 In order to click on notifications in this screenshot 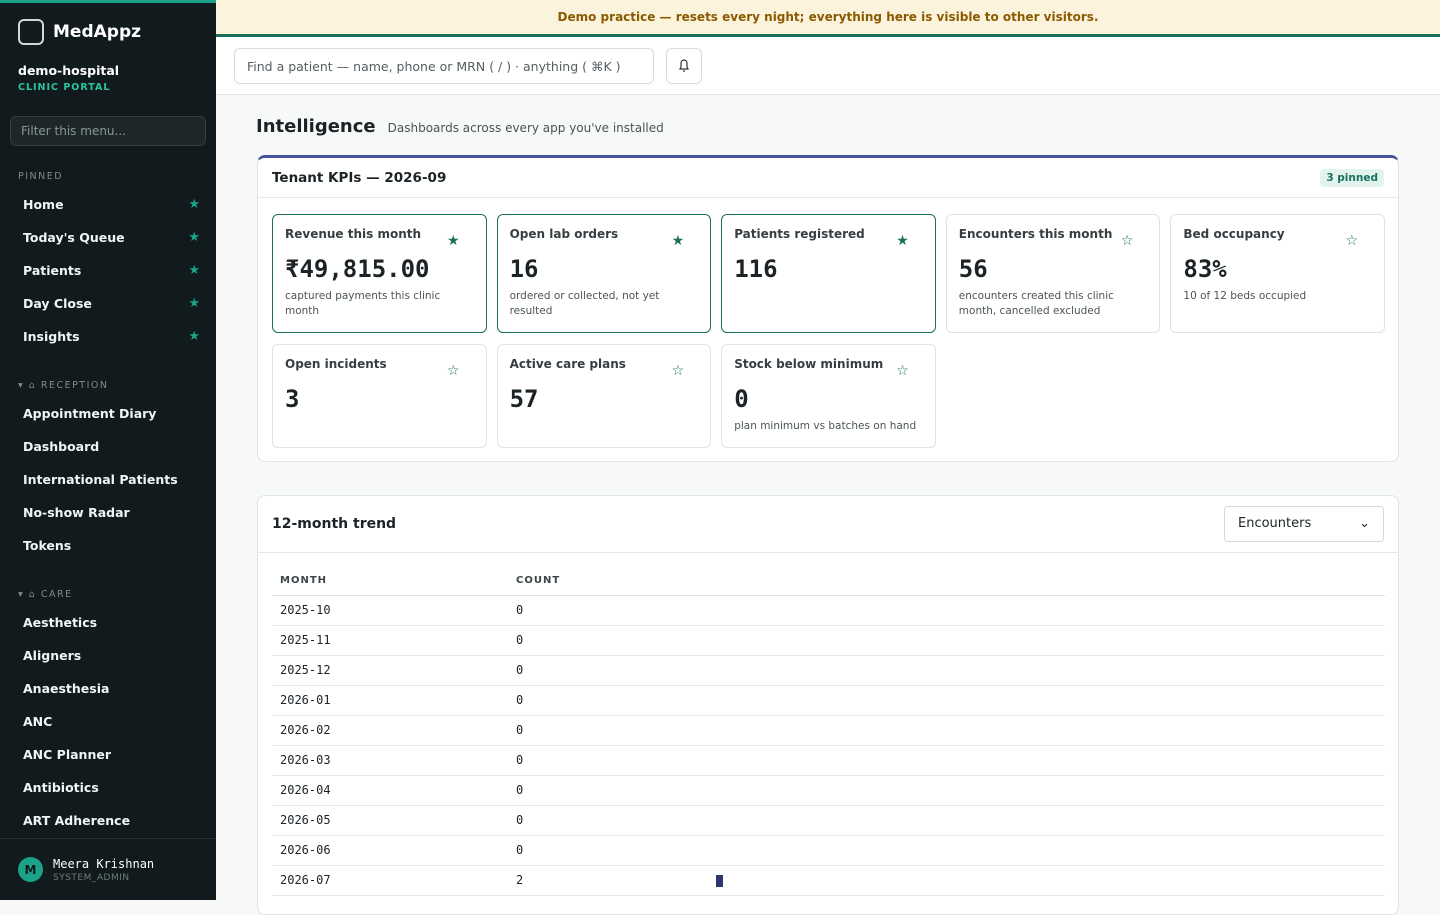, I will do `click(684, 66)`.